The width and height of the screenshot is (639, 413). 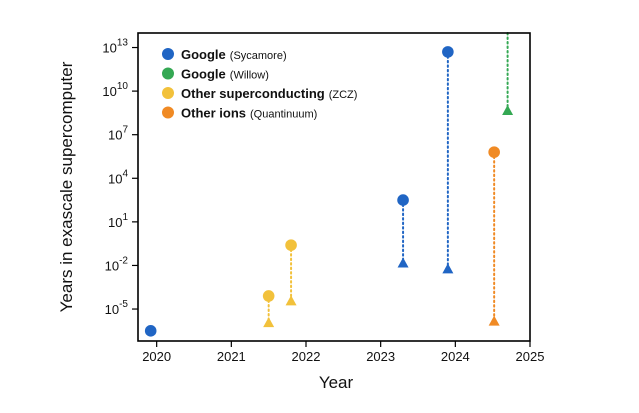 What do you see at coordinates (249, 76) in the screenshot?
I see `legend-series-detail: (Willow)` at bounding box center [249, 76].